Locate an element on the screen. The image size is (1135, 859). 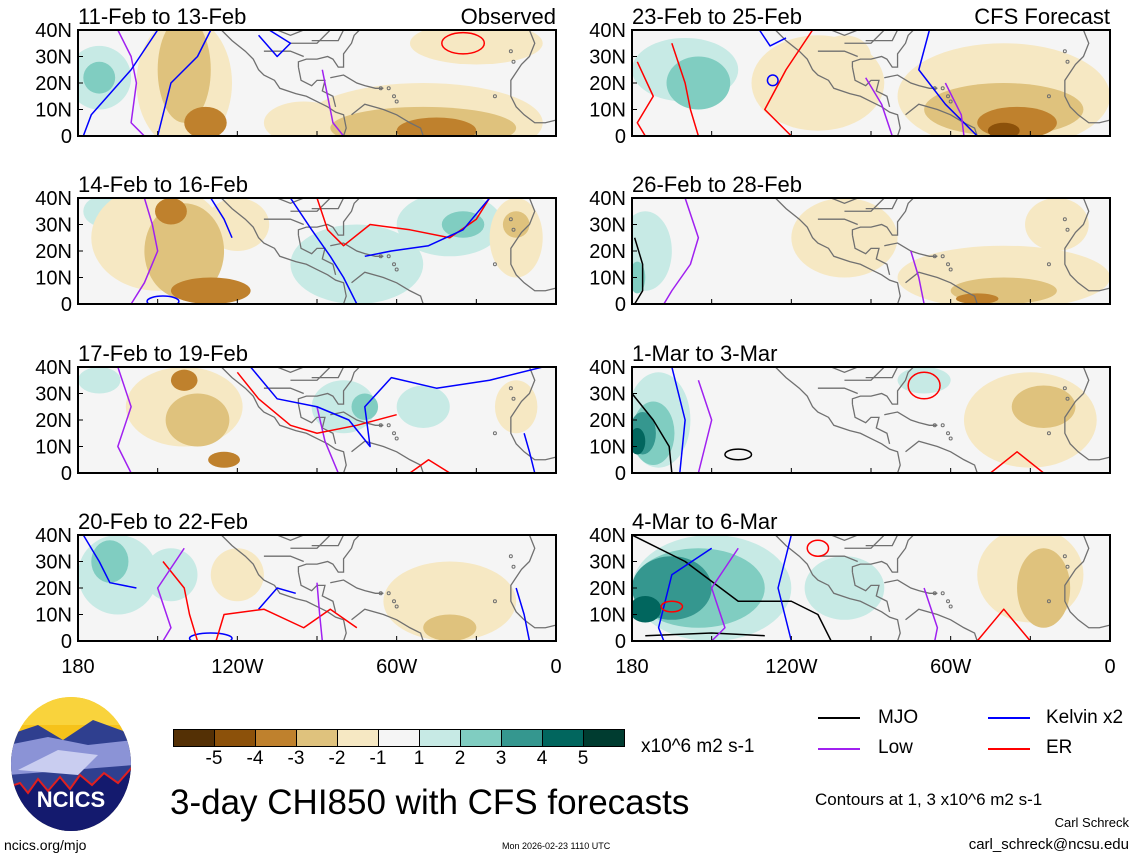
panel-source-tag: CFS Forecast is located at coordinates (1042, 16).